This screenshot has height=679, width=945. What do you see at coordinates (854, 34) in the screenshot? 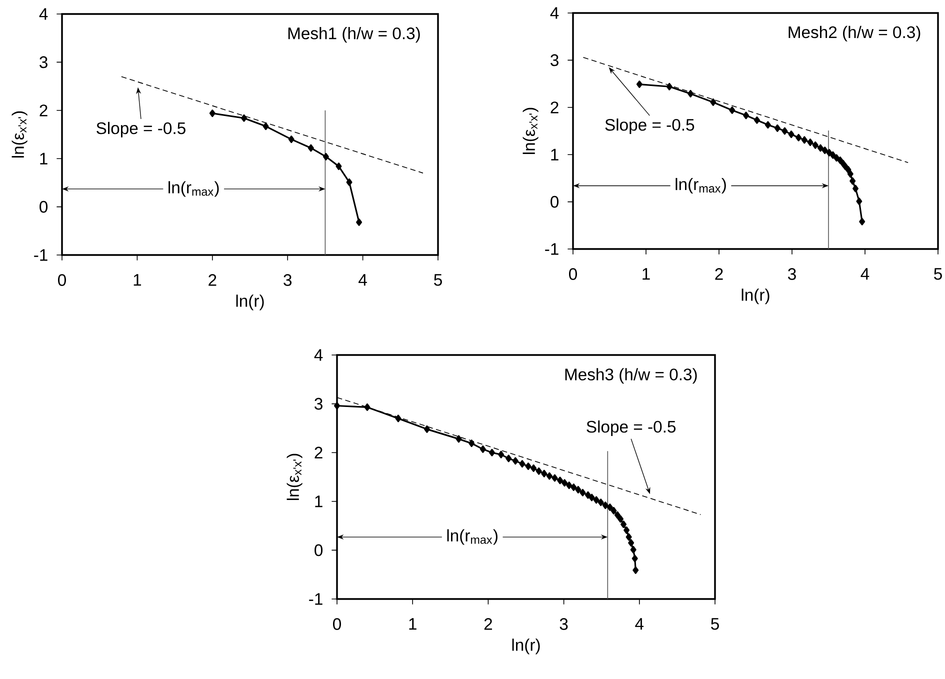
I see `annotation: Mesh2 (h/w = 0.3)` at bounding box center [854, 34].